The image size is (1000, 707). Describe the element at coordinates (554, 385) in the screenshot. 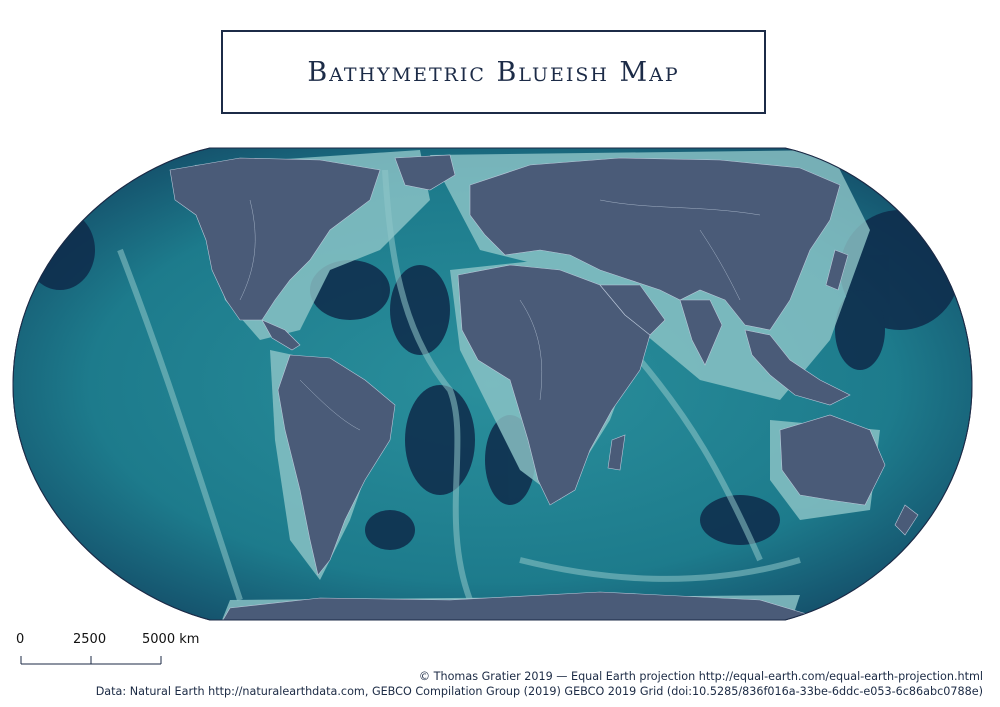

I see `africa` at that location.